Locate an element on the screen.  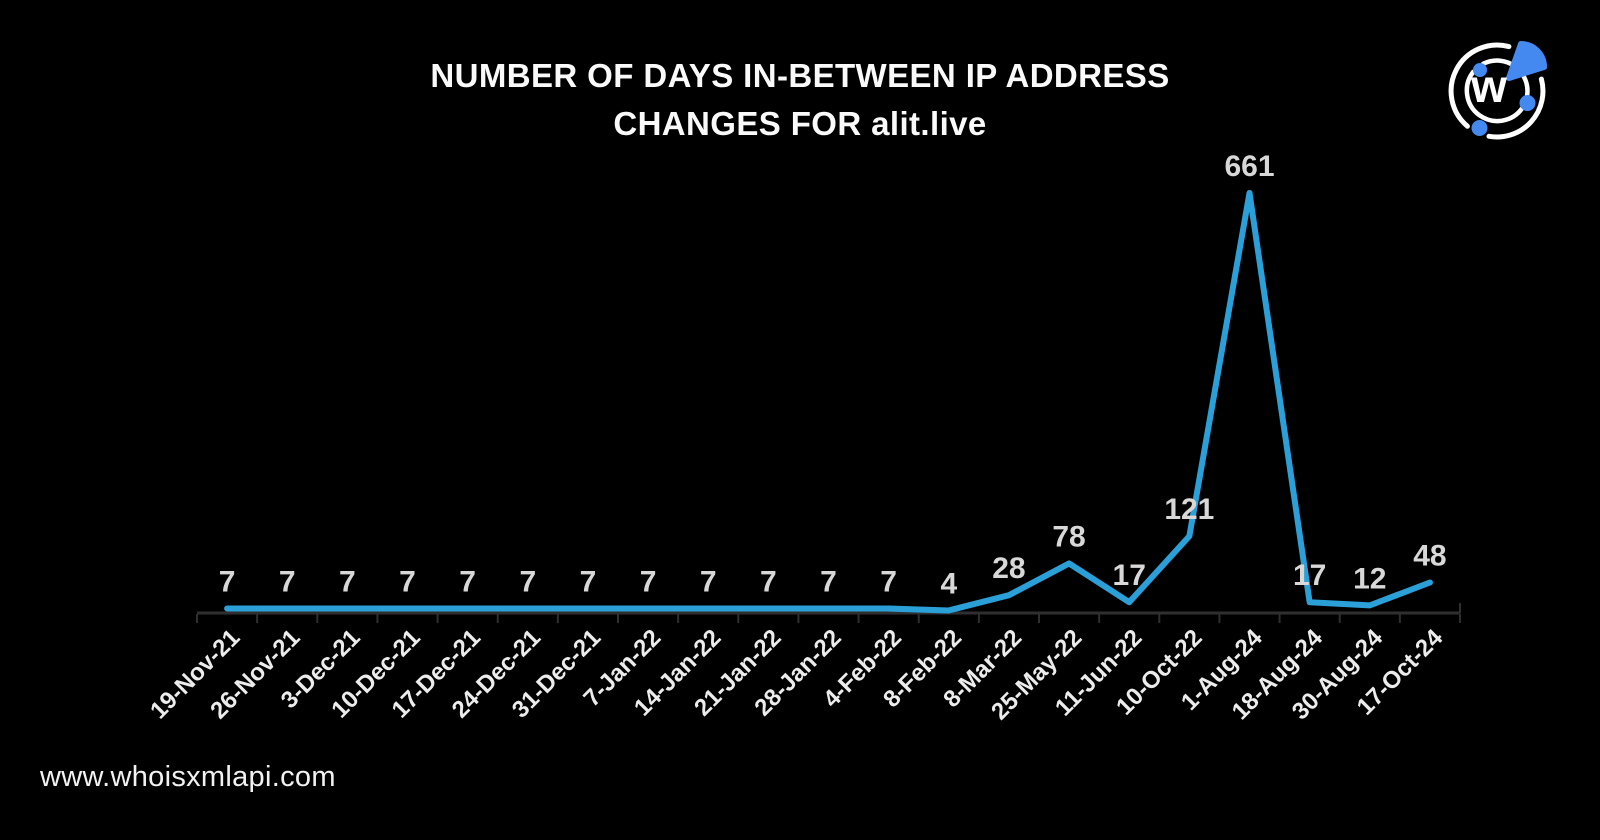
whoisxmlapi-logo: w is located at coordinates (1497, 90).